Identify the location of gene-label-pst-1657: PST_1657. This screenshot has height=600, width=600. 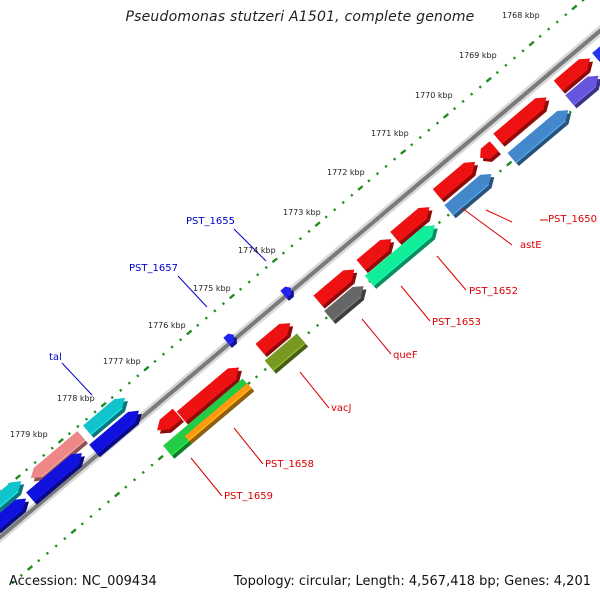
(153, 268).